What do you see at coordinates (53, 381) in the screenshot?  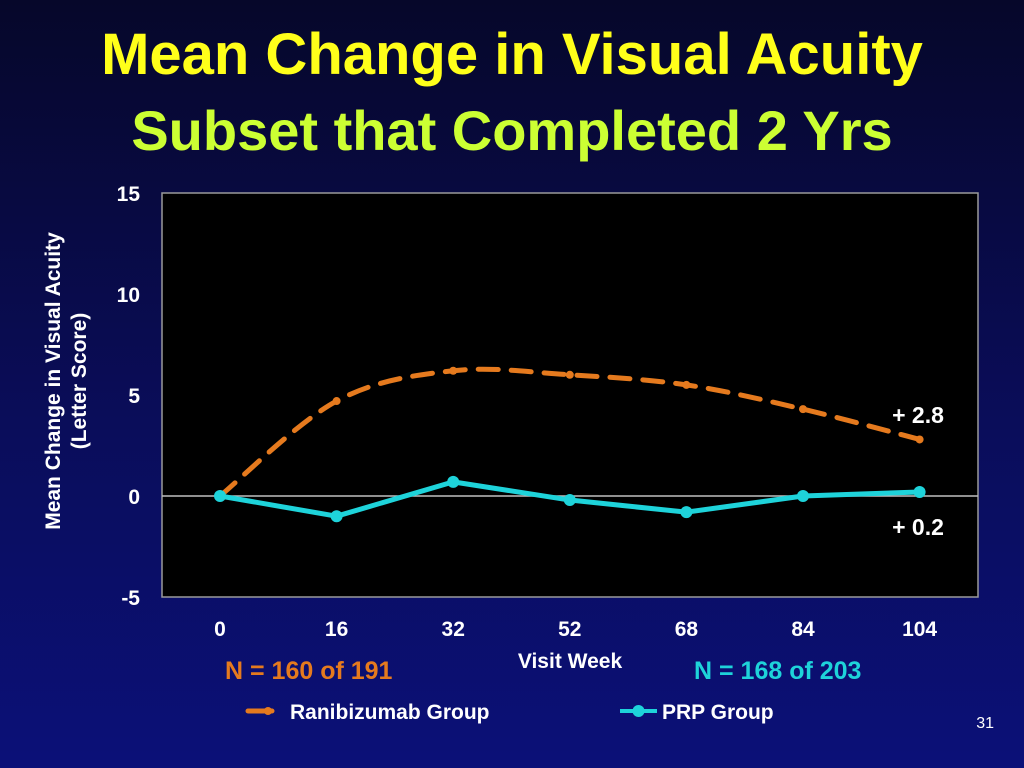 I see `y-axis-label-line1: Mean Change in Visual Acuity` at bounding box center [53, 381].